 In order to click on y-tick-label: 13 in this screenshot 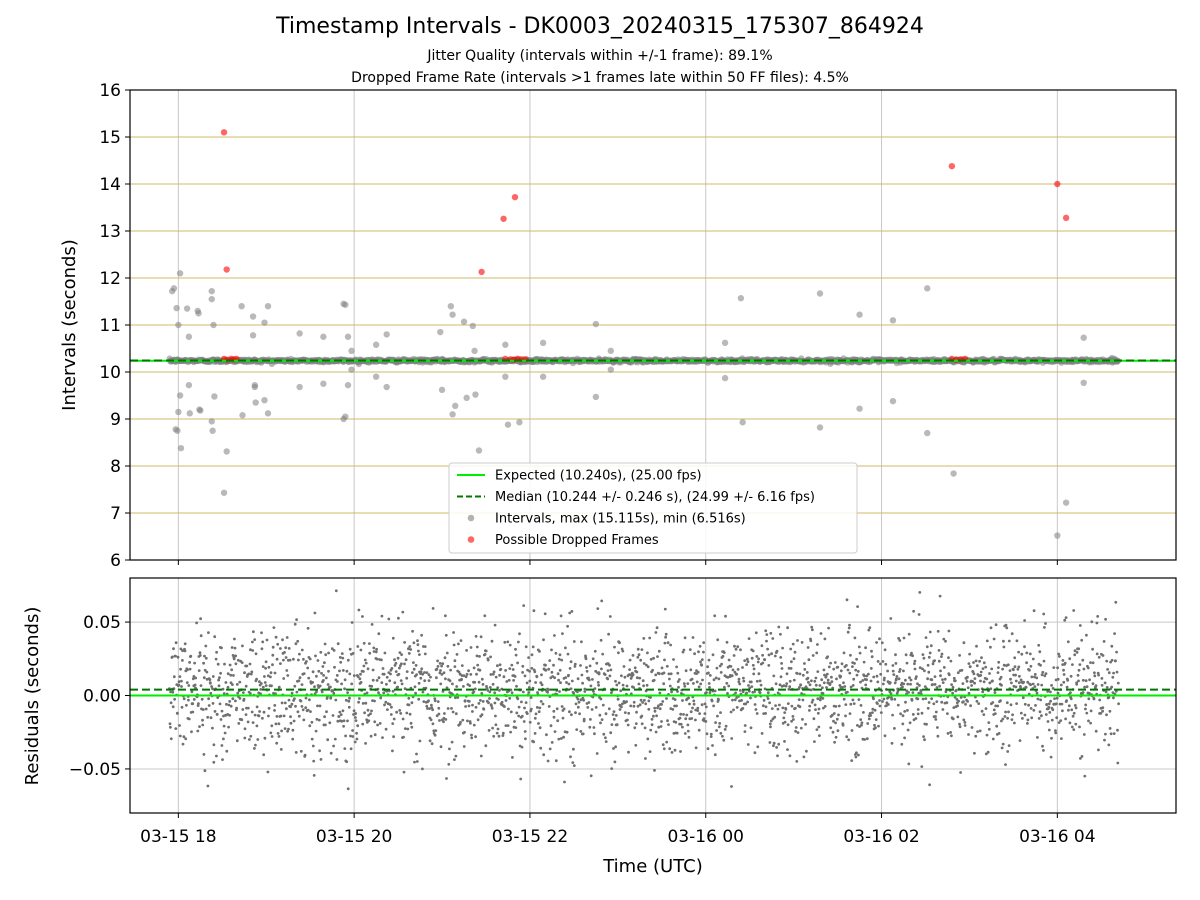, I will do `click(110, 232)`.